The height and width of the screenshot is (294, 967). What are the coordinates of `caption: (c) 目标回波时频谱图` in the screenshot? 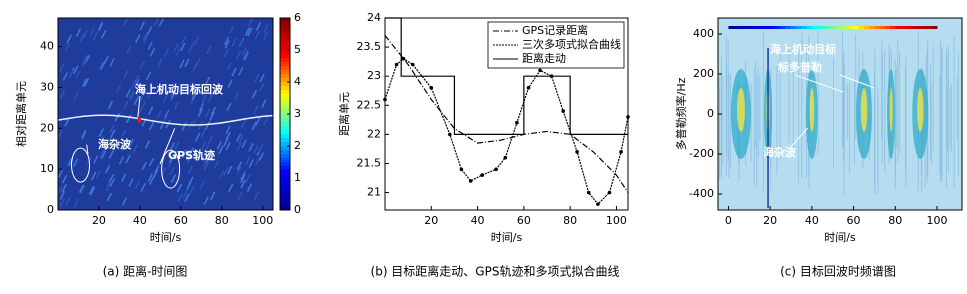 It's located at (838, 272).